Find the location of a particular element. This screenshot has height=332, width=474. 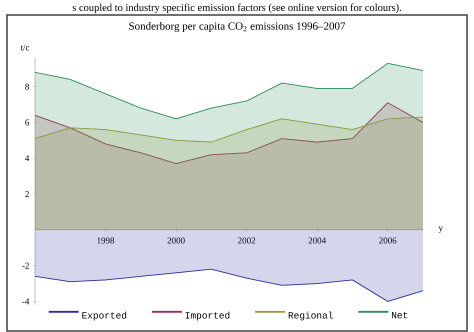

legend-label: Regional is located at coordinates (310, 316).